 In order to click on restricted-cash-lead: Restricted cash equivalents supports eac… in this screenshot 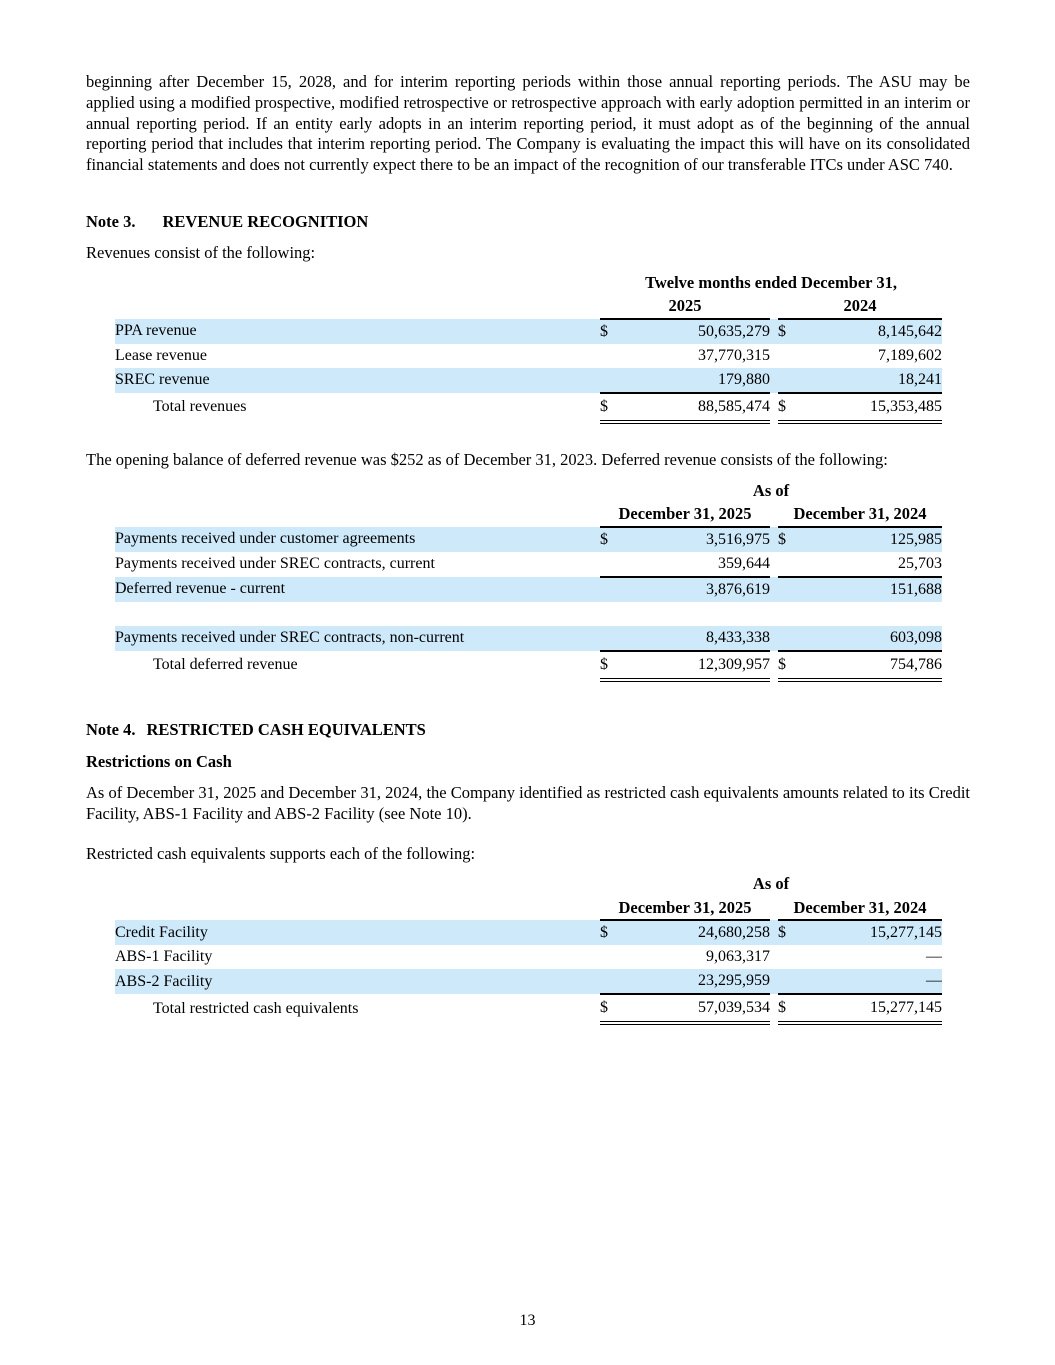, I will do `click(281, 854)`.